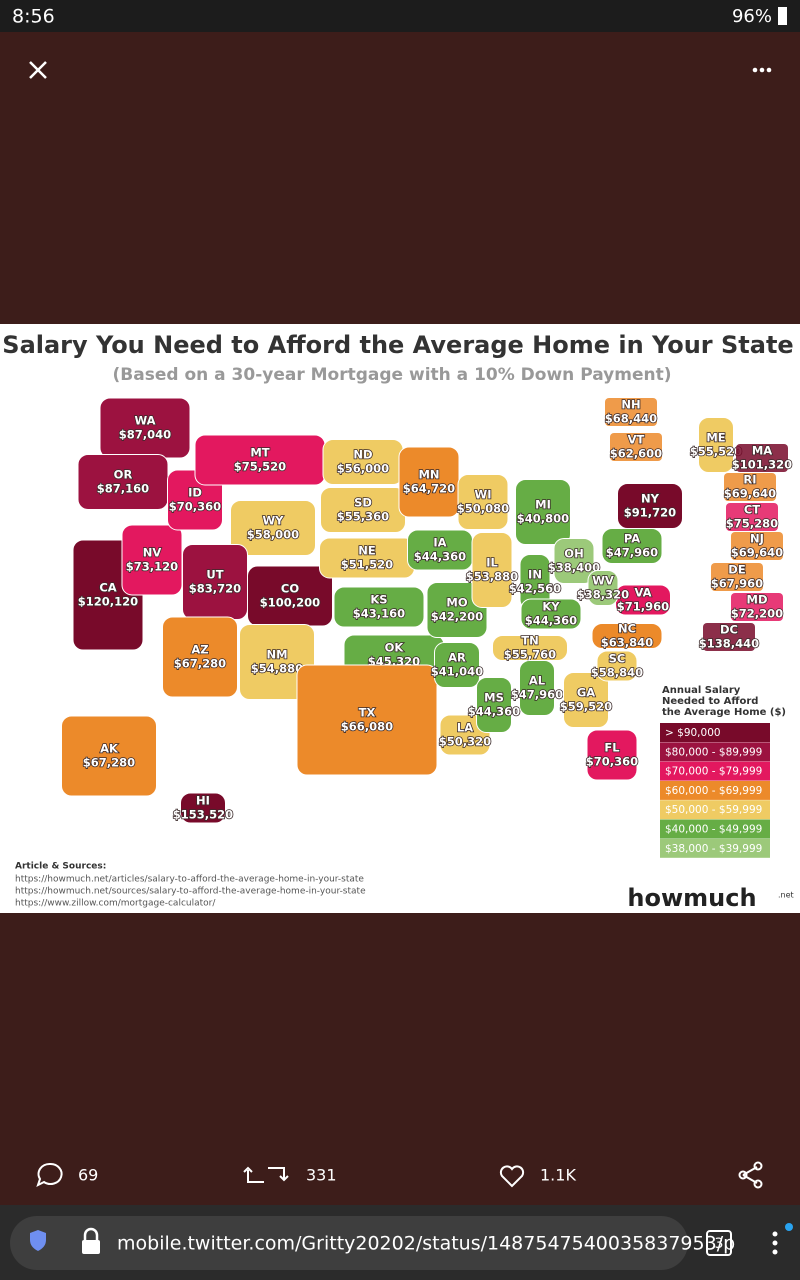 Image resolution: width=800 pixels, height=1280 pixels. Describe the element at coordinates (203, 801) in the screenshot. I see `state-abbr: HI` at that location.